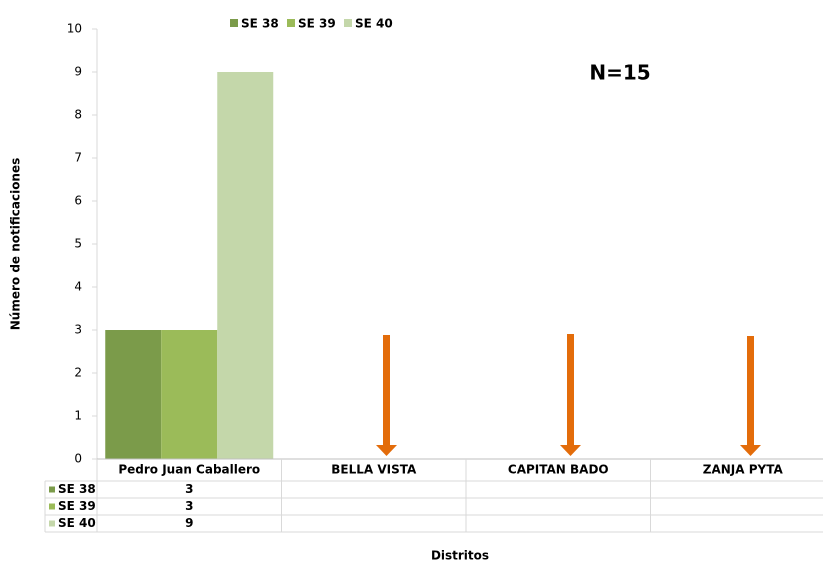  What do you see at coordinates (317, 24) in the screenshot?
I see `legend-label: SE 39` at bounding box center [317, 24].